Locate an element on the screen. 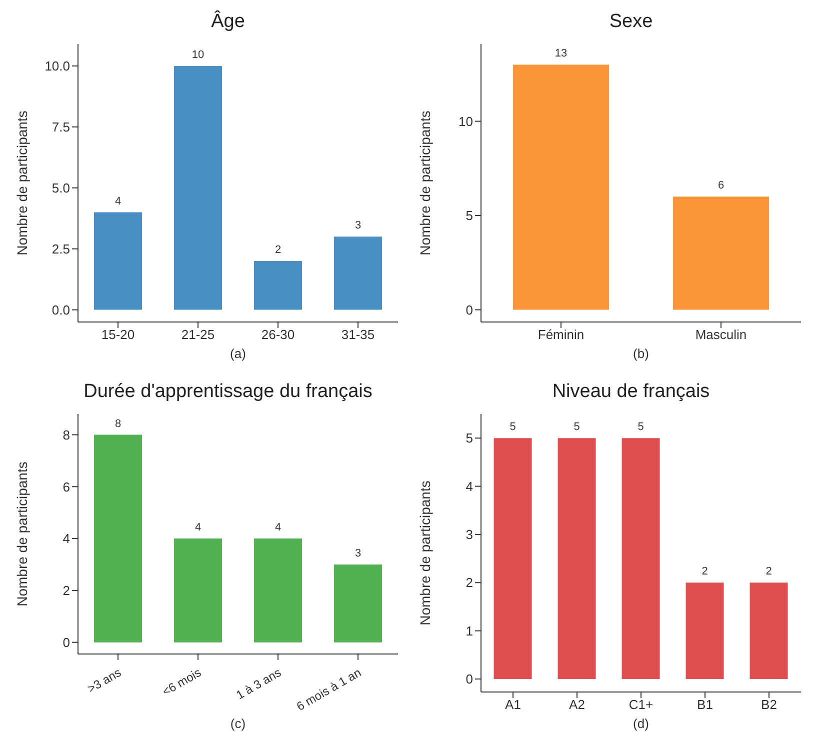  x-tick-label: B2 is located at coordinates (769, 704).